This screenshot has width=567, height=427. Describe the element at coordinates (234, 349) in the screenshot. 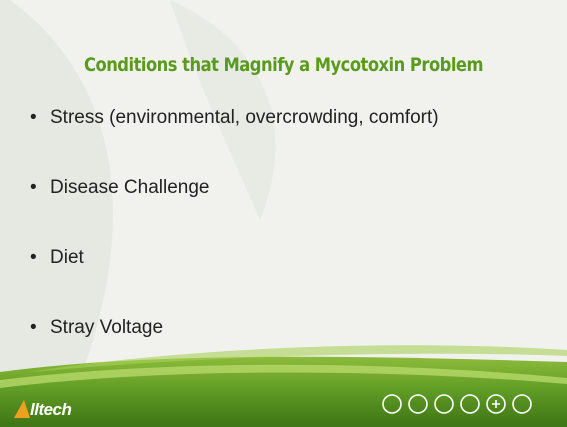

I see `bullet: Stray Voltage` at that location.